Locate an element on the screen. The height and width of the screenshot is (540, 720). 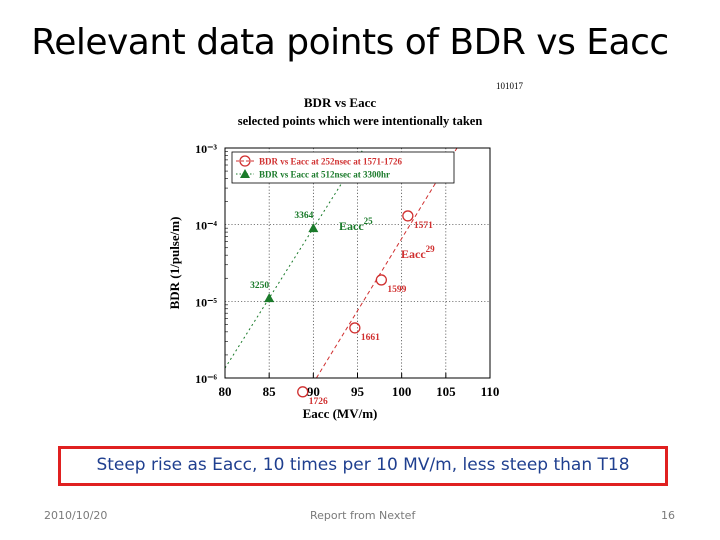
point-label: 1571 is located at coordinates (423, 226).